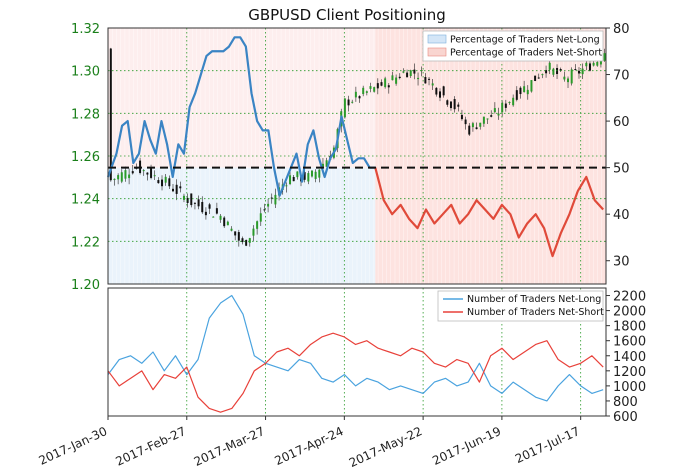 The width and height of the screenshot is (680, 475). What do you see at coordinates (347, 15) in the screenshot?
I see `chart-title: GBPUSD Client Positioning` at bounding box center [347, 15].